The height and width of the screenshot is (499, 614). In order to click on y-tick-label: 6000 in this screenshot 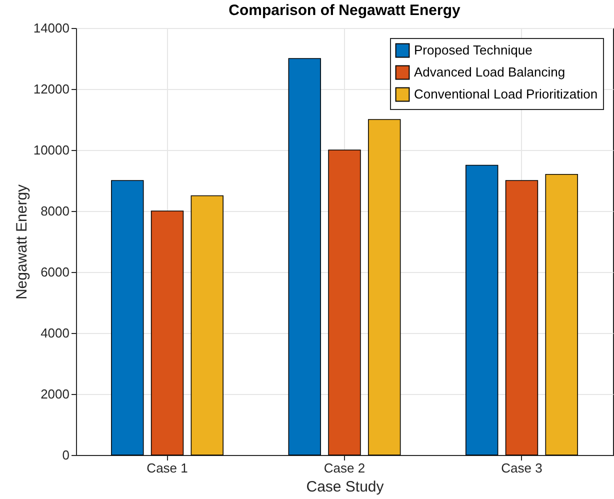, I will do `click(55, 272)`.